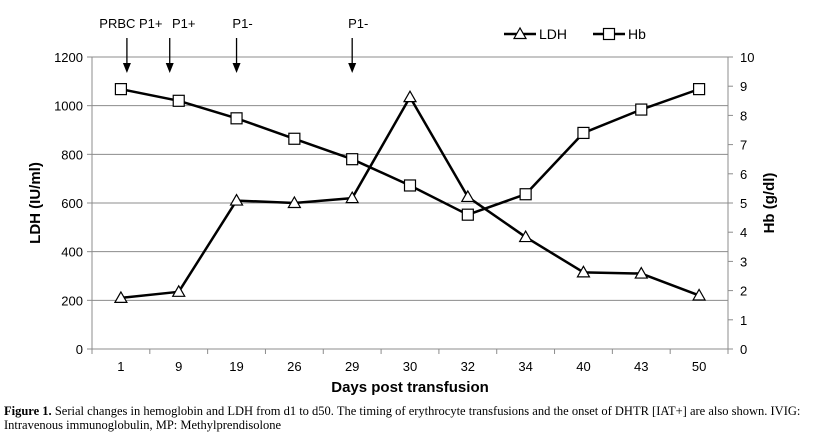 This screenshot has height=440, width=828. I want to click on y2-tick-label: 10, so click(747, 57).